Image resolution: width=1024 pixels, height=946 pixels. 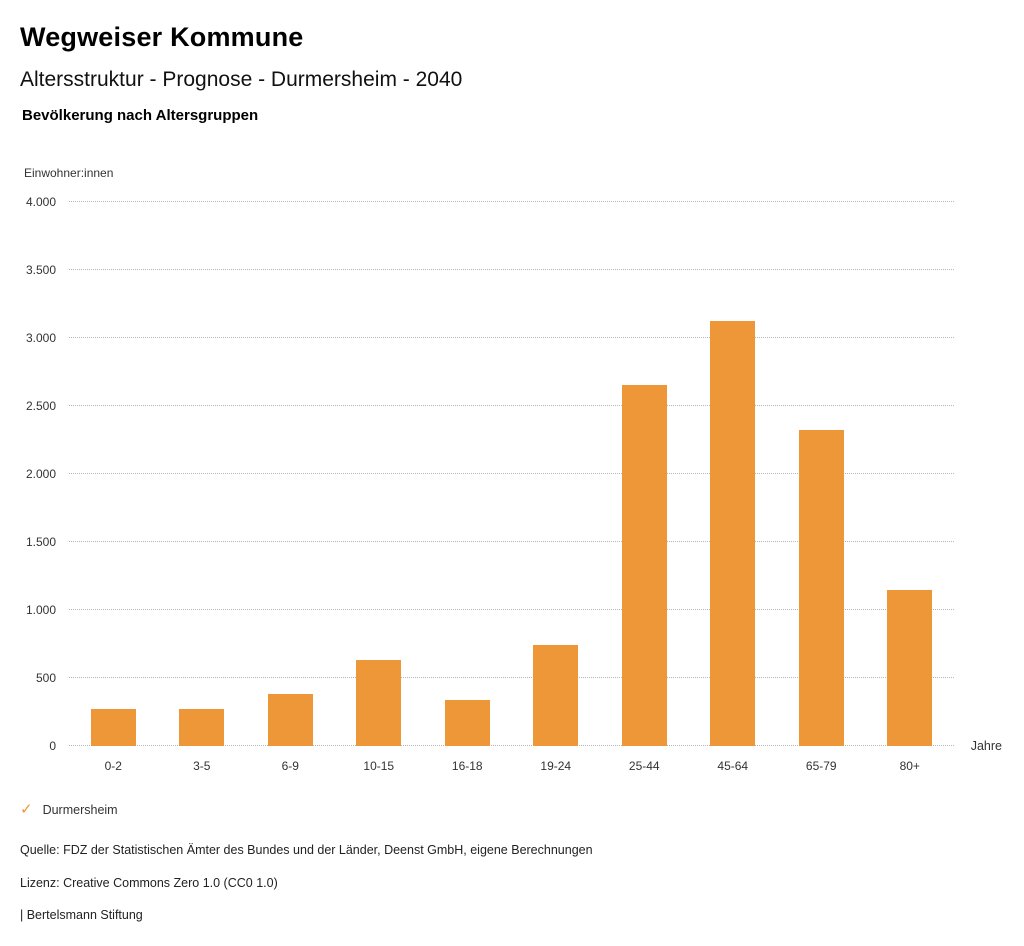 I want to click on y-tick-label: 0, so click(x=52, y=746).